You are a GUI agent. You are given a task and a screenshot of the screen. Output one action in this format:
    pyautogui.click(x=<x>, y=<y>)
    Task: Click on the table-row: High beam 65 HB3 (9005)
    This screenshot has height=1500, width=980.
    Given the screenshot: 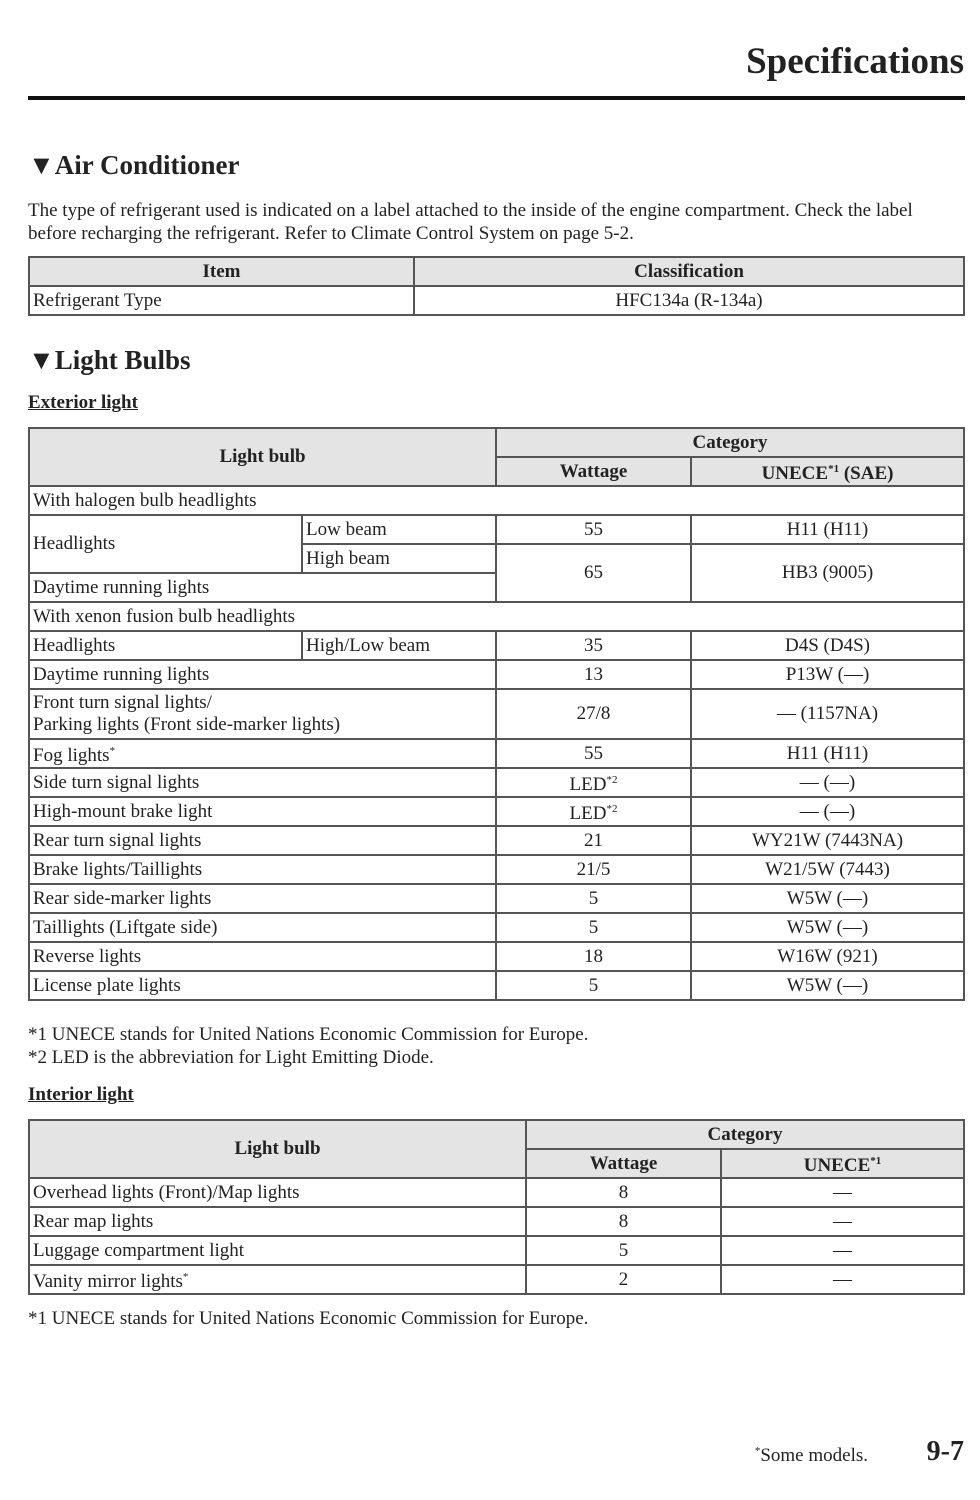 What is the action you would take?
    pyautogui.click(x=497, y=573)
    